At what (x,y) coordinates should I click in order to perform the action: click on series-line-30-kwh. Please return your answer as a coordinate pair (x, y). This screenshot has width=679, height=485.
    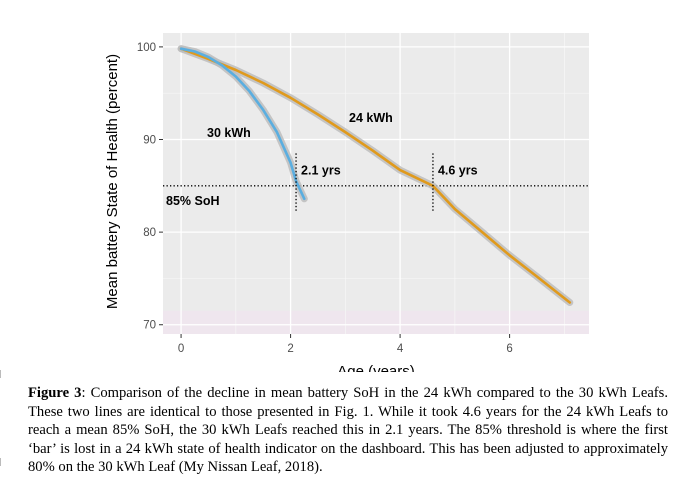
    Looking at the image, I should click on (242, 124).